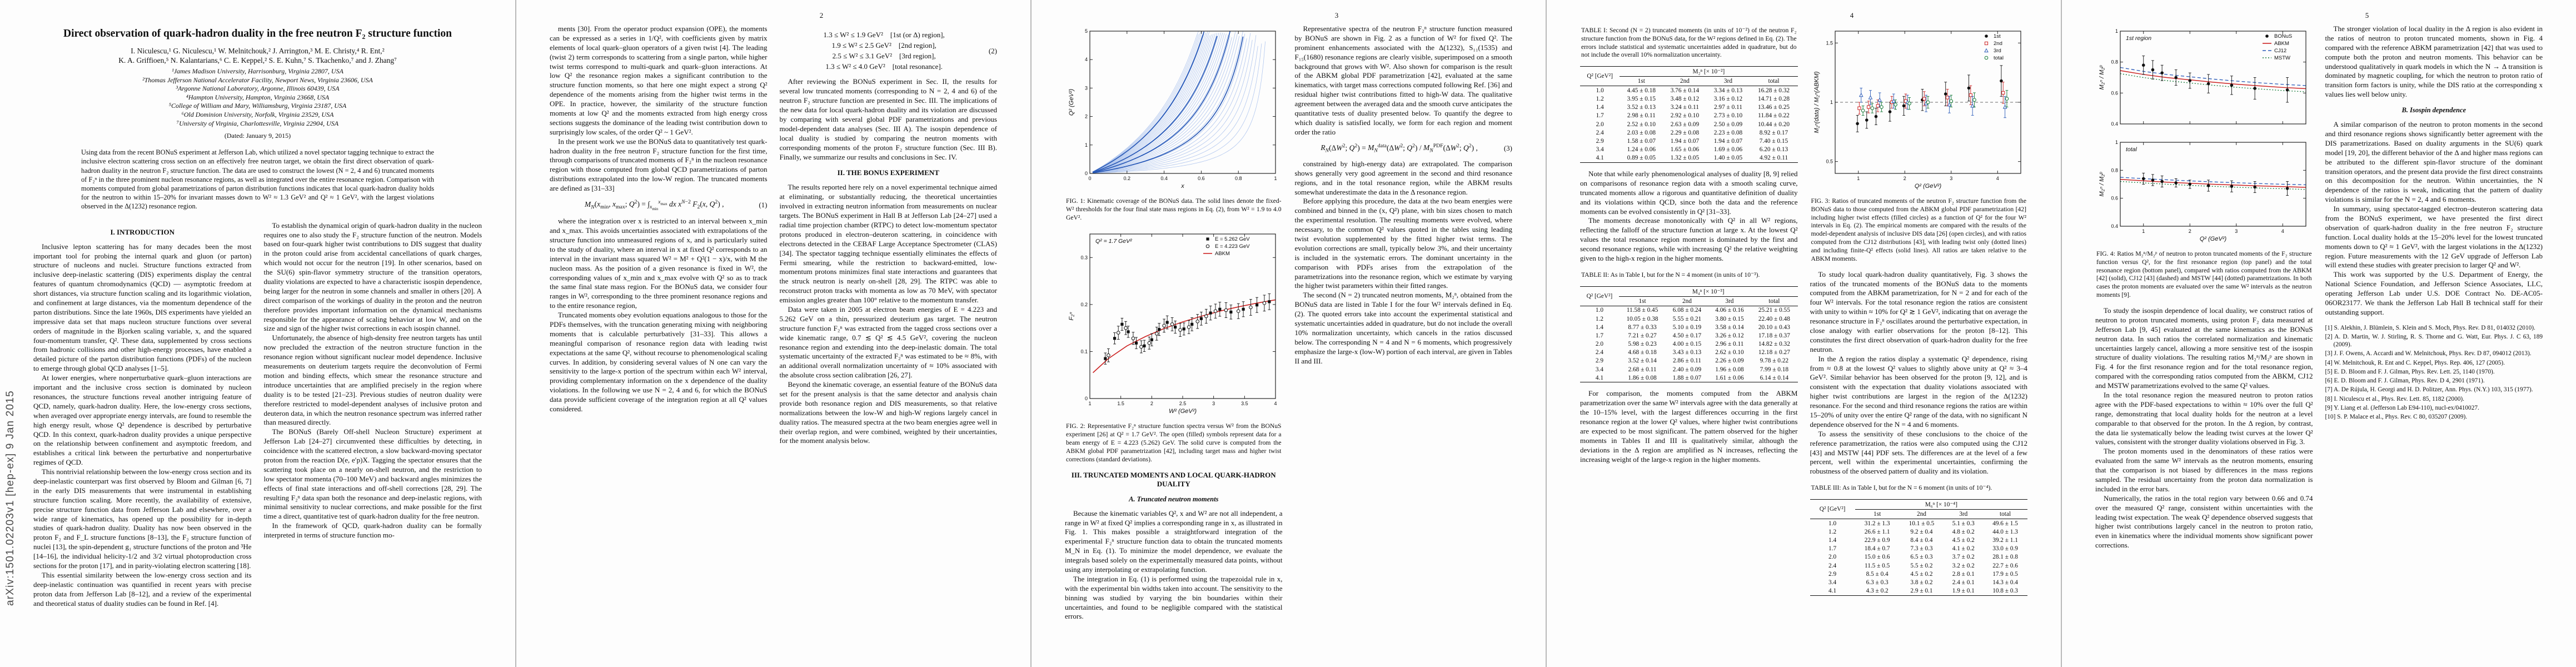 This screenshot has height=667, width=2576. I want to click on svg-text: M₂ⁿ(data) / M₂ⁿ(ABKM), so click(1816, 102).